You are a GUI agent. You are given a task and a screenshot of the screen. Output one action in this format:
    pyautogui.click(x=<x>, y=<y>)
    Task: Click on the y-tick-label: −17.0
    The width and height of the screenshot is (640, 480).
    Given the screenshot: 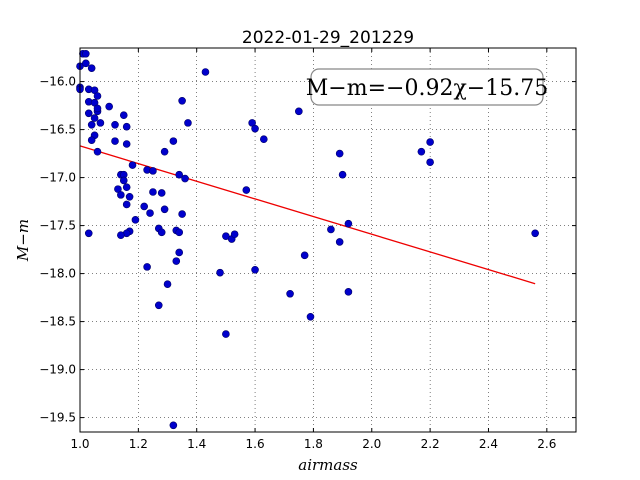 What is the action you would take?
    pyautogui.click(x=57, y=178)
    